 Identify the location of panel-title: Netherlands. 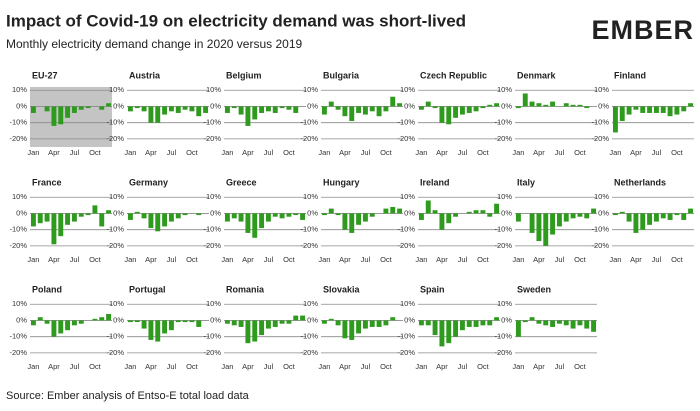
(640, 182).